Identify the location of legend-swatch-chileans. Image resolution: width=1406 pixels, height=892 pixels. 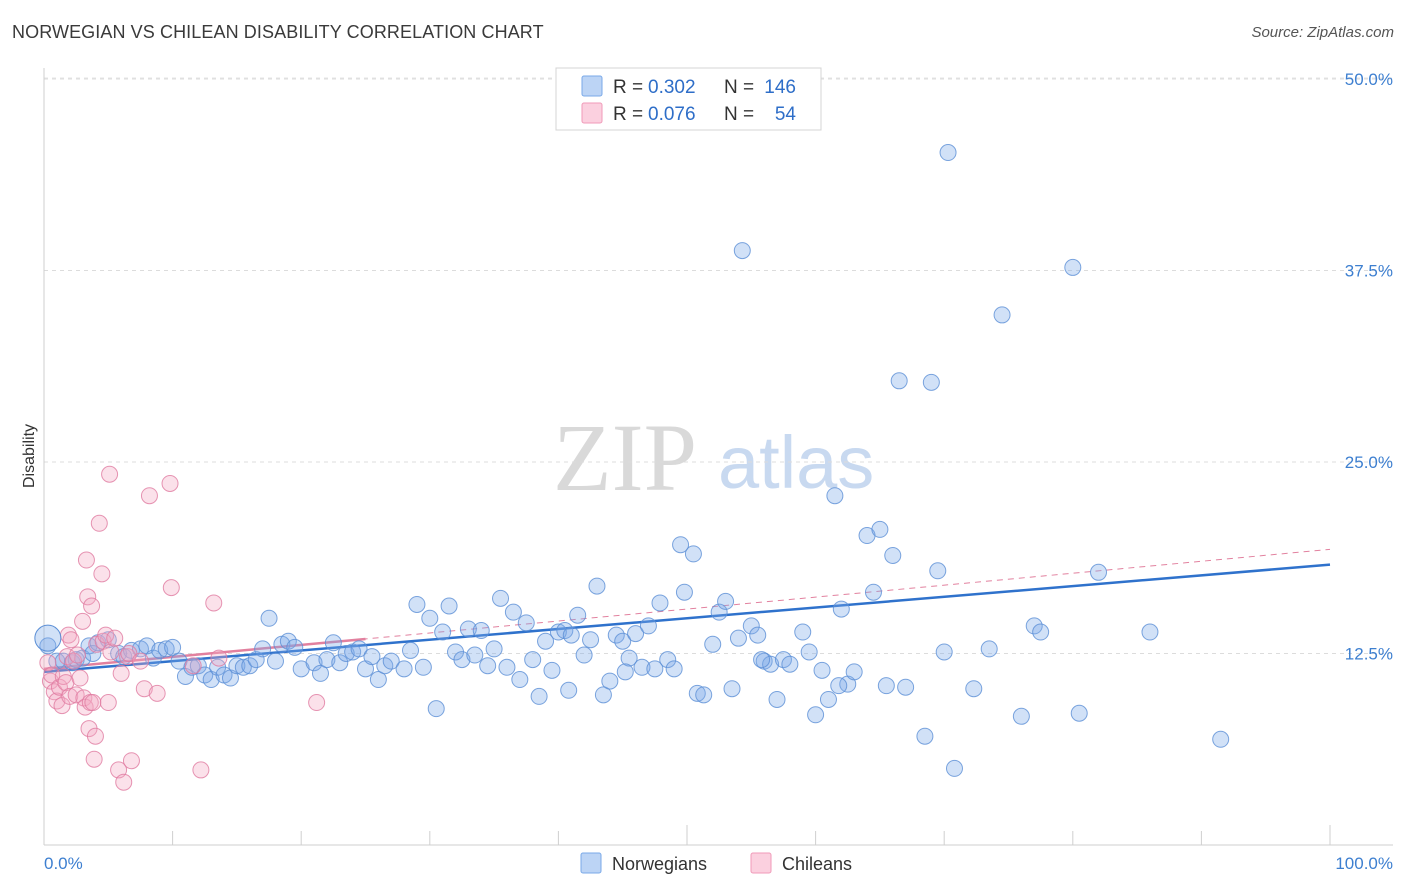
(592, 113).